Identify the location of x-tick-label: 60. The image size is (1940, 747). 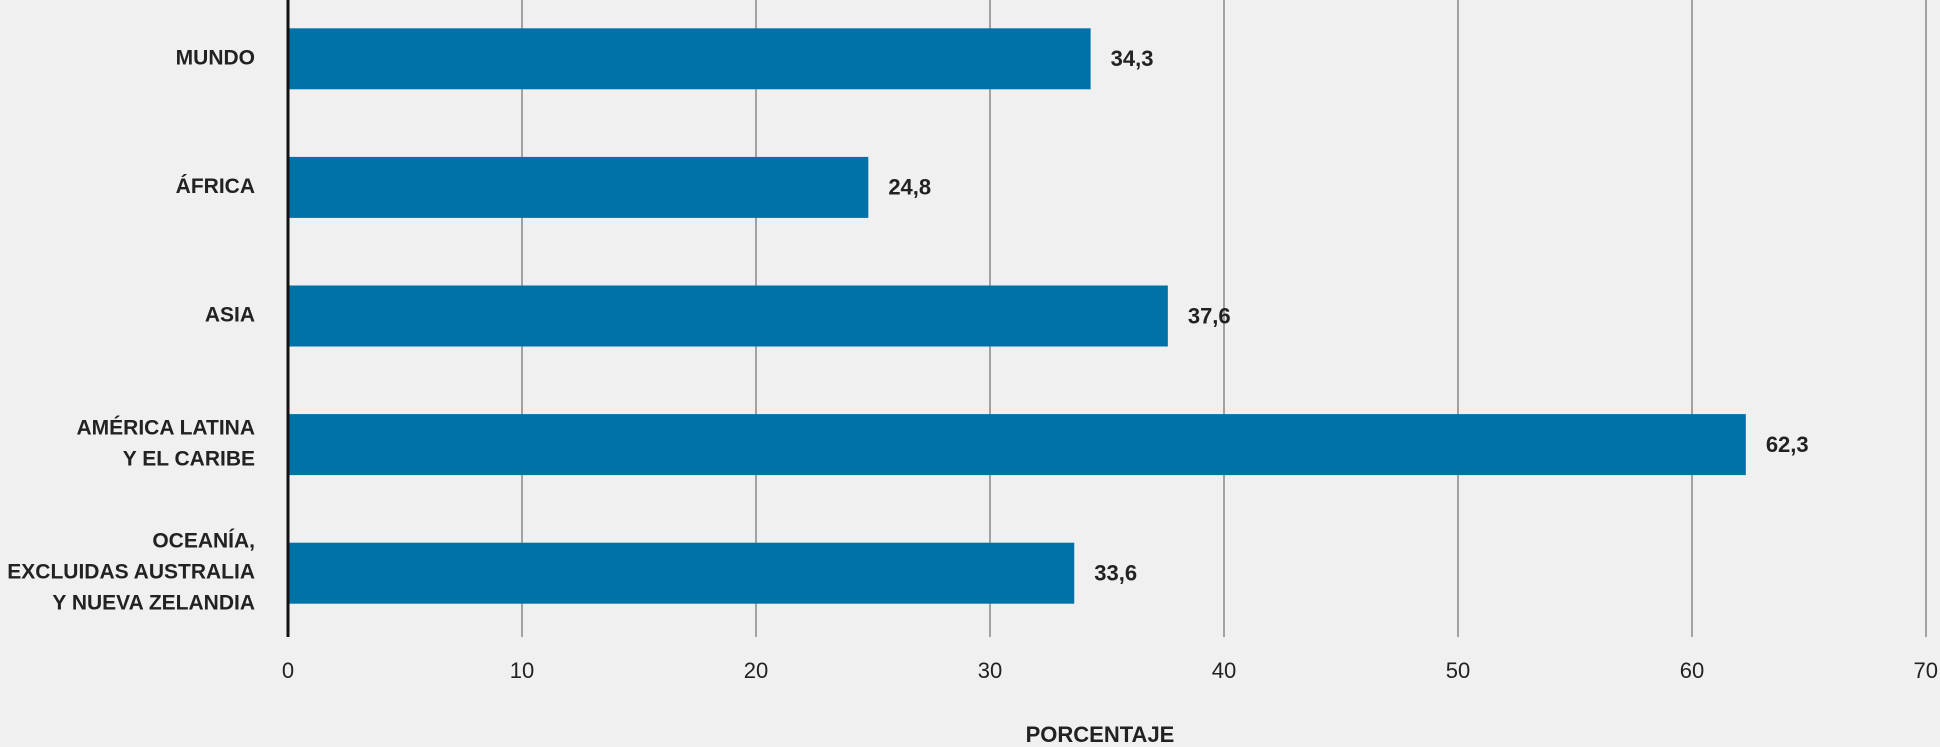
(1692, 670).